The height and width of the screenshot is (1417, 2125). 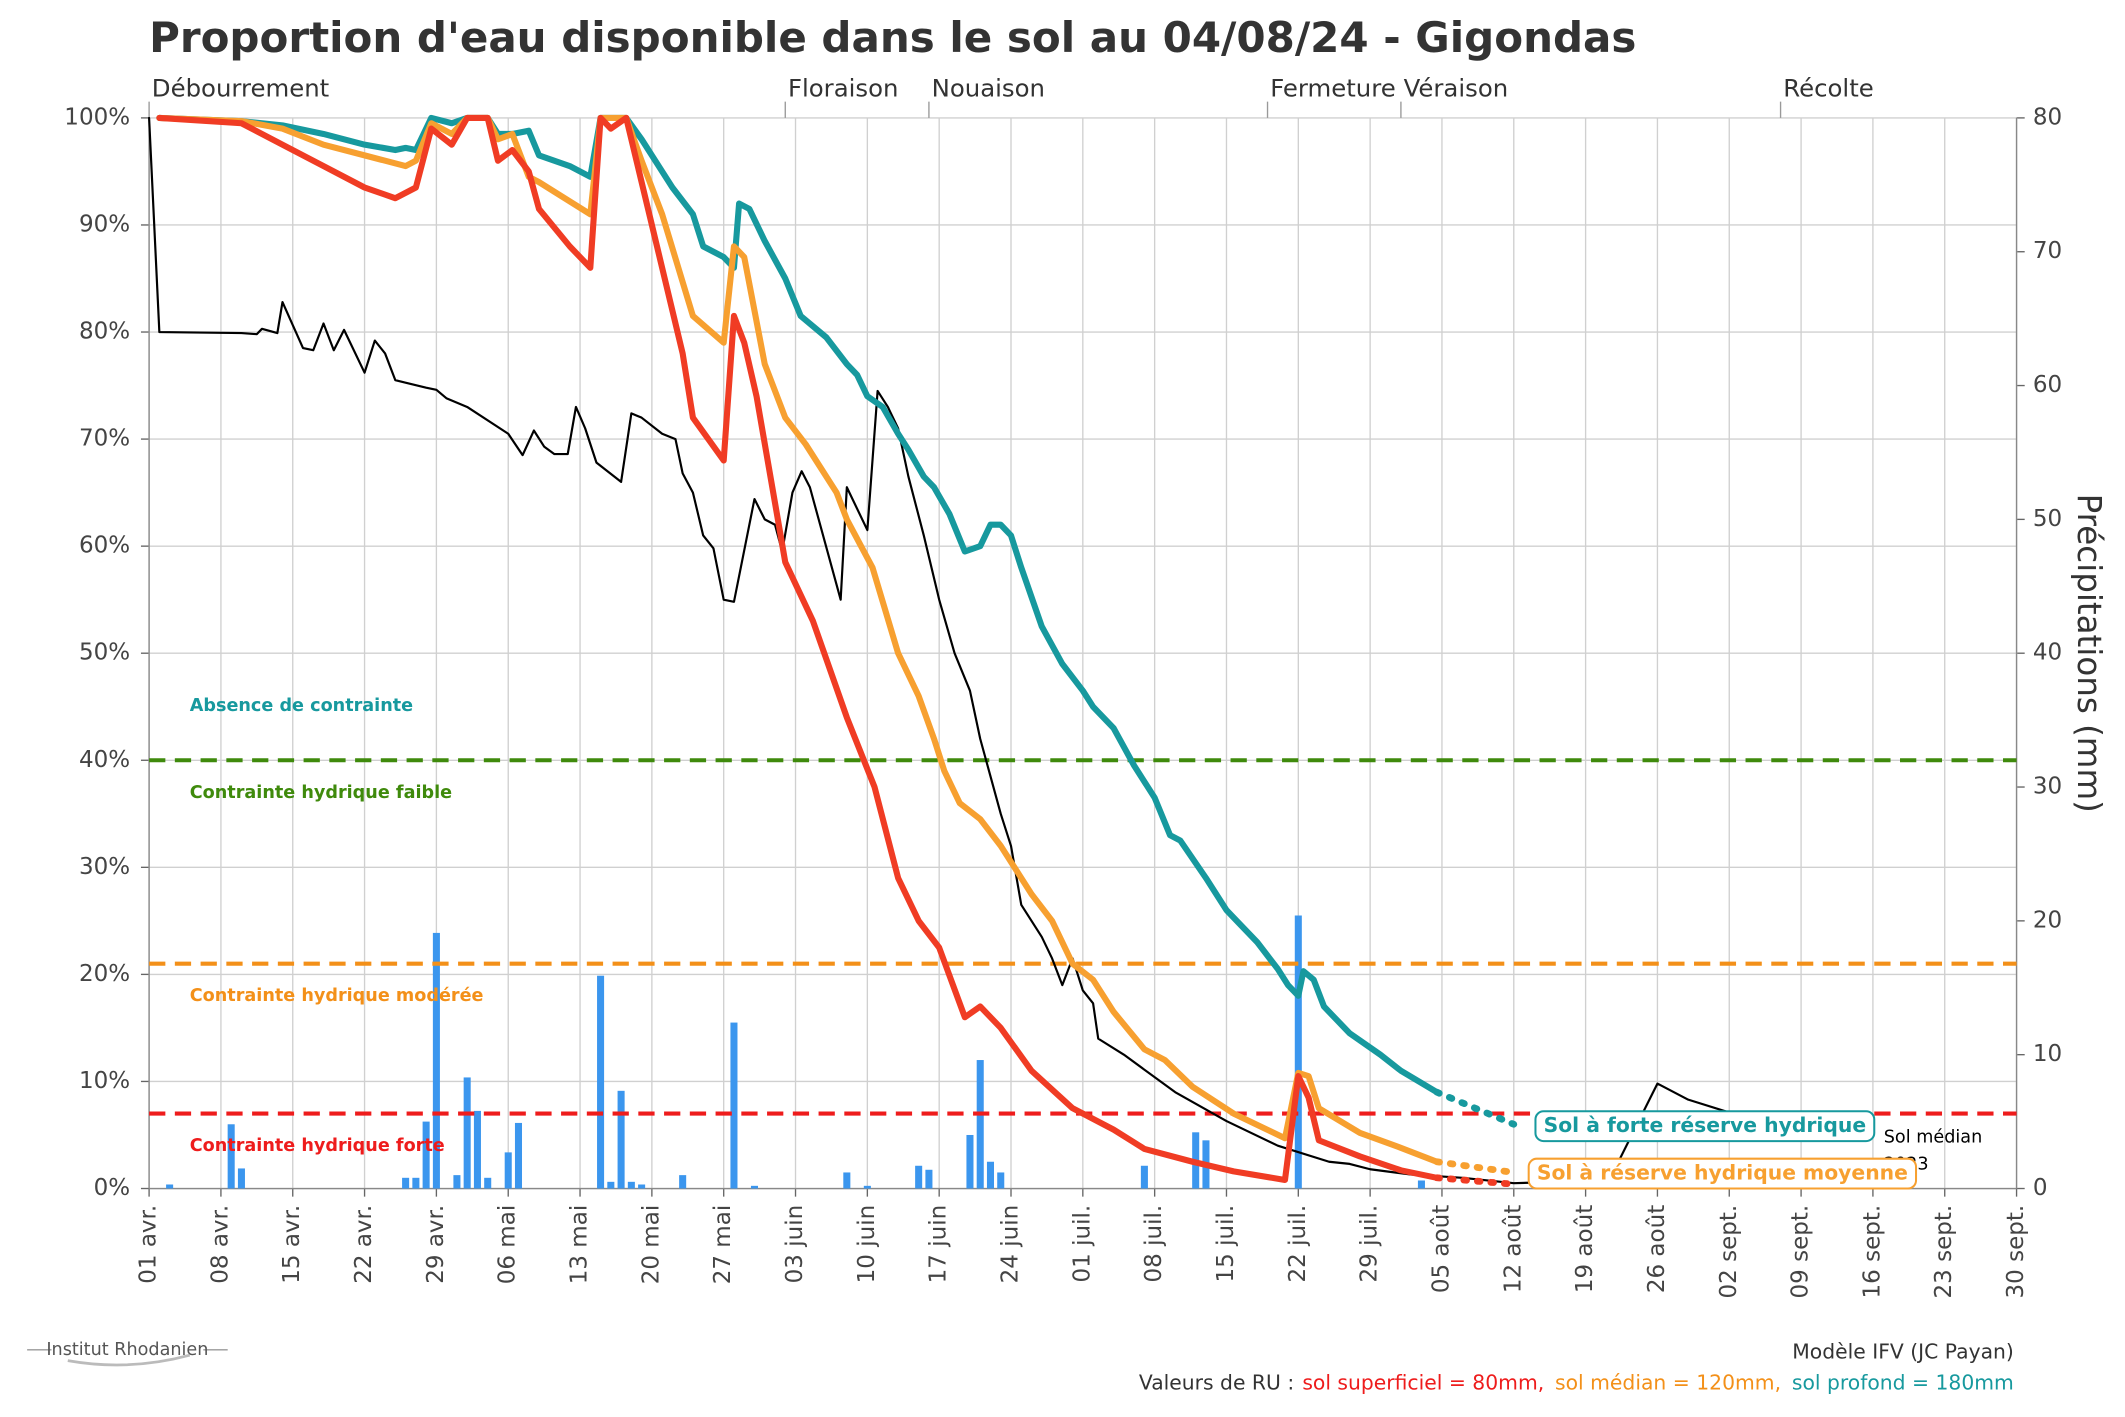 I want to click on y2-tick-label: 80, so click(x=2047, y=117).